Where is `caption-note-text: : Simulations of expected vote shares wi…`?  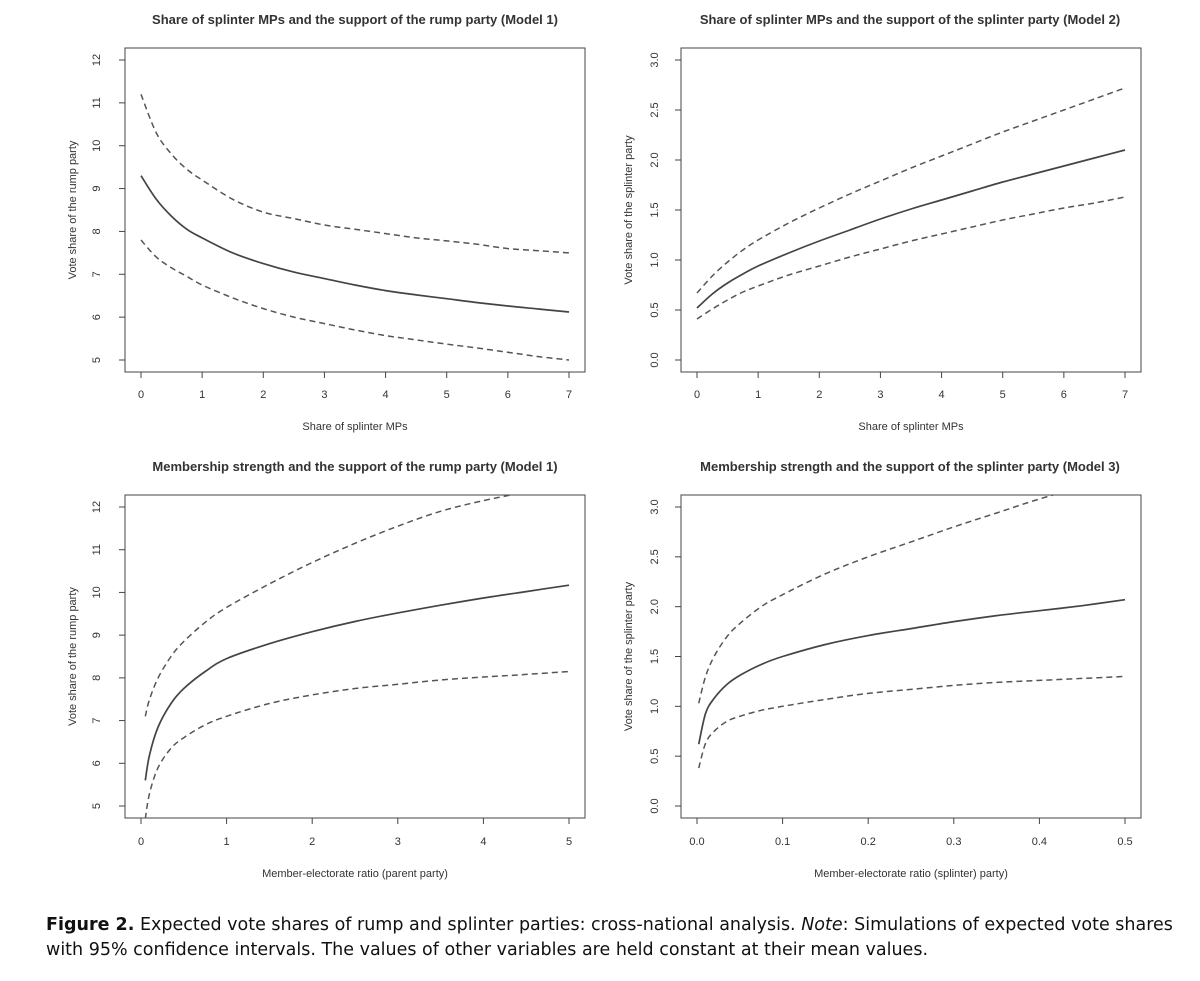 caption-note-text: : Simulations of expected vote shares wi… is located at coordinates (609, 937).